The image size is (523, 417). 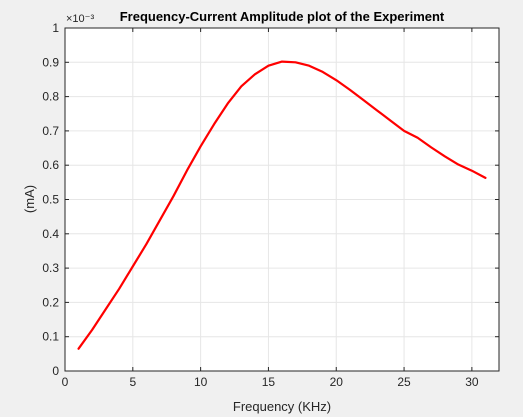 What do you see at coordinates (65, 382) in the screenshot?
I see `x-tick-label: 0` at bounding box center [65, 382].